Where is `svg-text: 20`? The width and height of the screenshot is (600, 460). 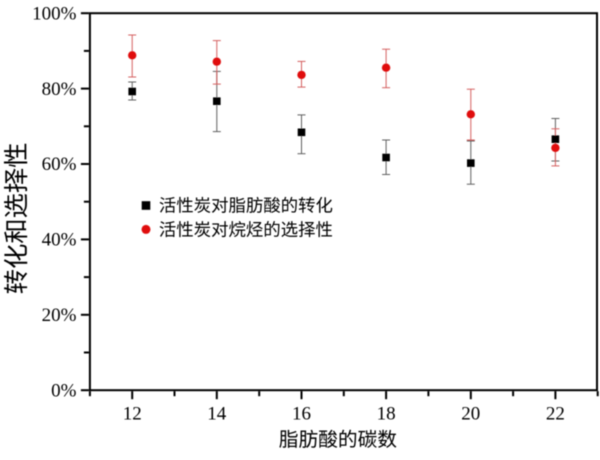 svg-text: 20 is located at coordinates (470, 414).